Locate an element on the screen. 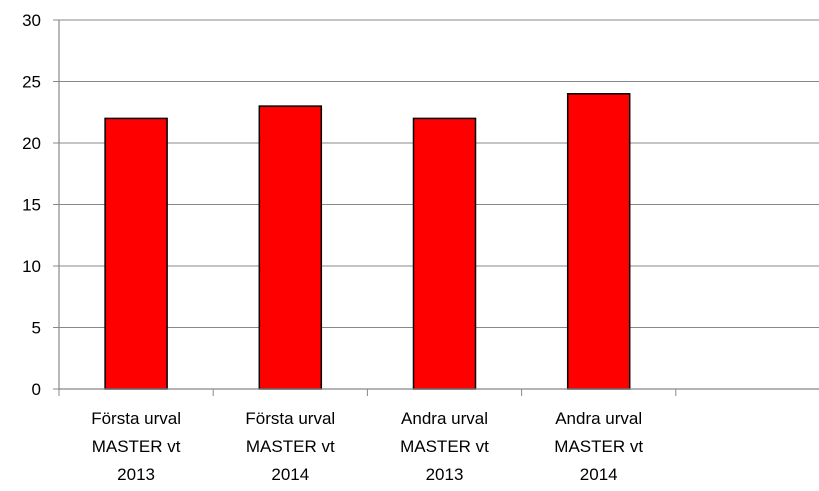  x-category-label: Andra urval MASTER vt 2014 is located at coordinates (598, 446).